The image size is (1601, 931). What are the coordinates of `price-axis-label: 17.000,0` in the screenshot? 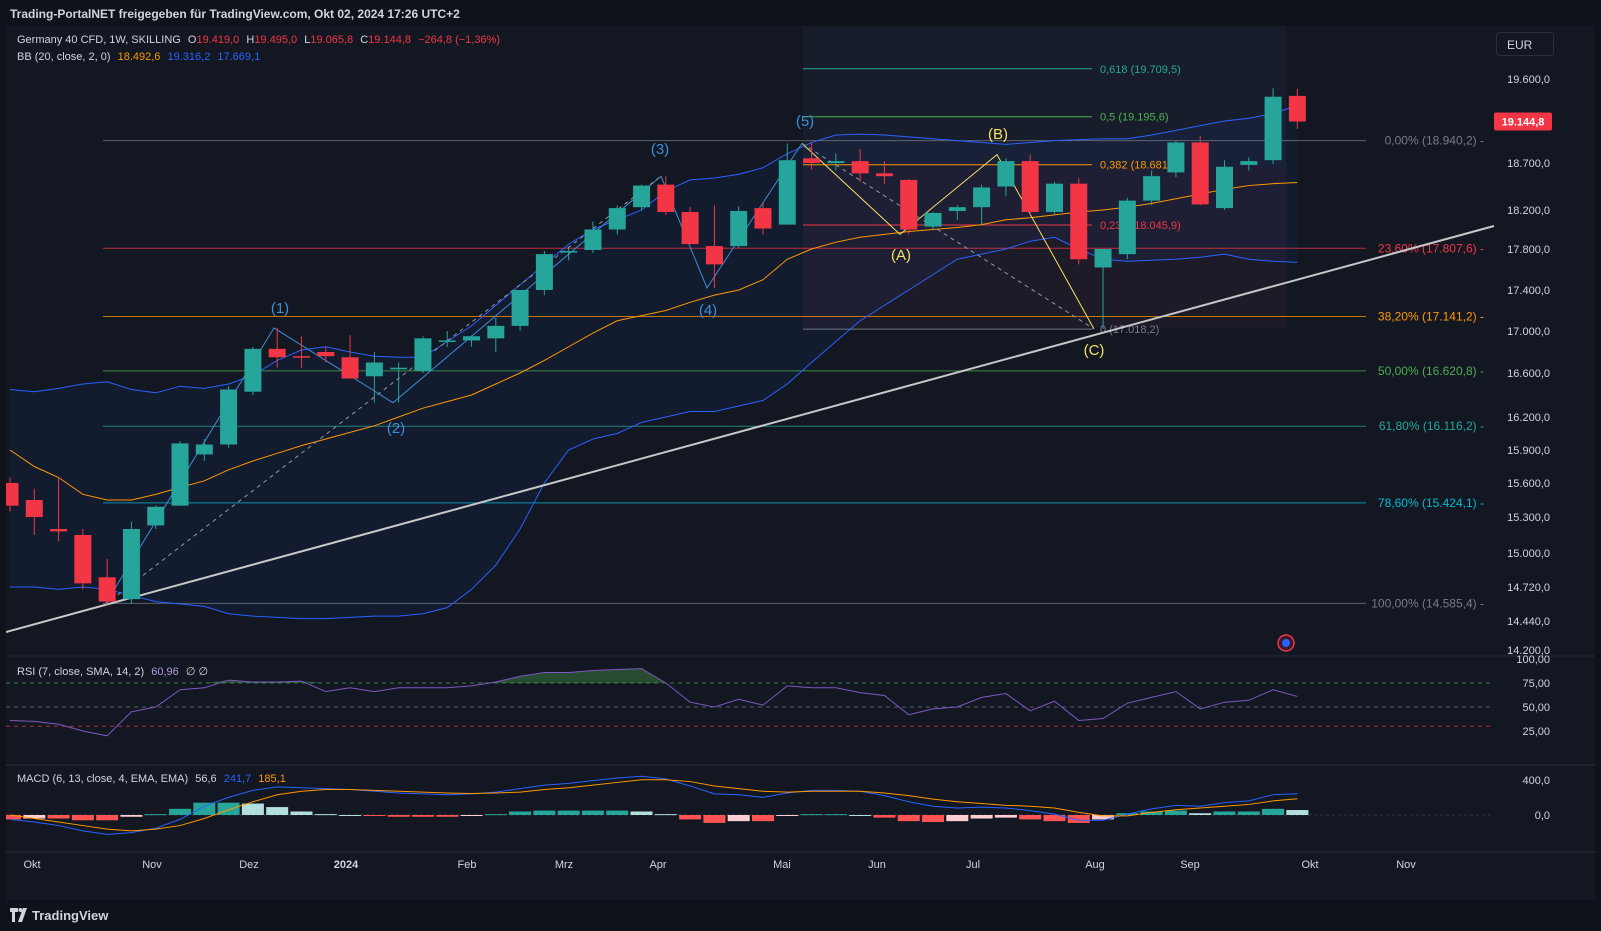 It's located at (1528, 332).